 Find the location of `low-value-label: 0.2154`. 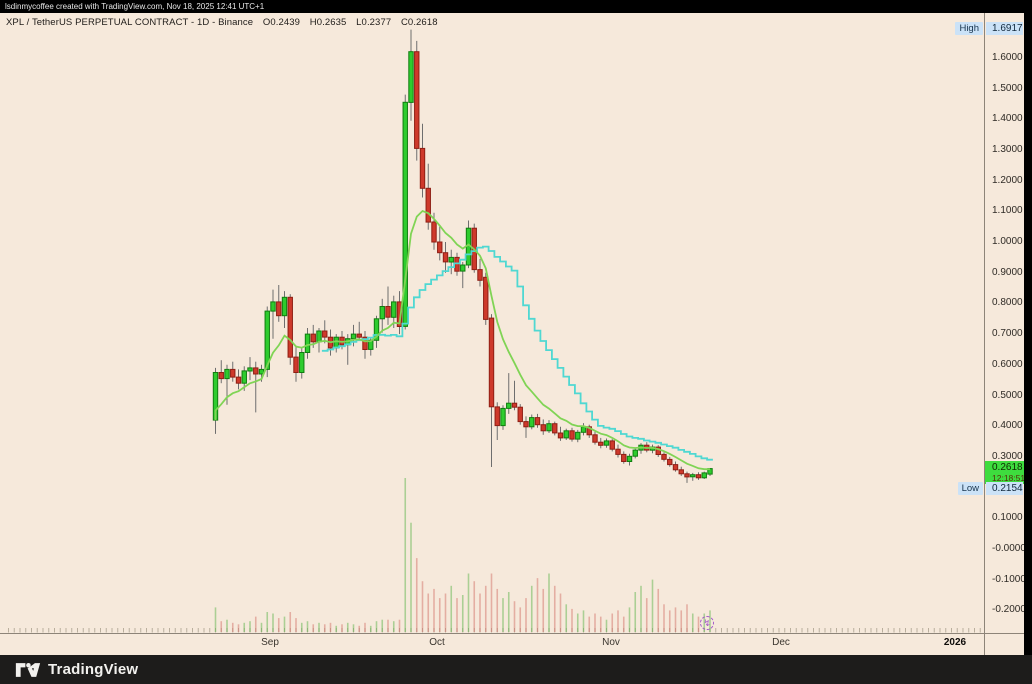

low-value-label: 0.2154 is located at coordinates (1004, 488).